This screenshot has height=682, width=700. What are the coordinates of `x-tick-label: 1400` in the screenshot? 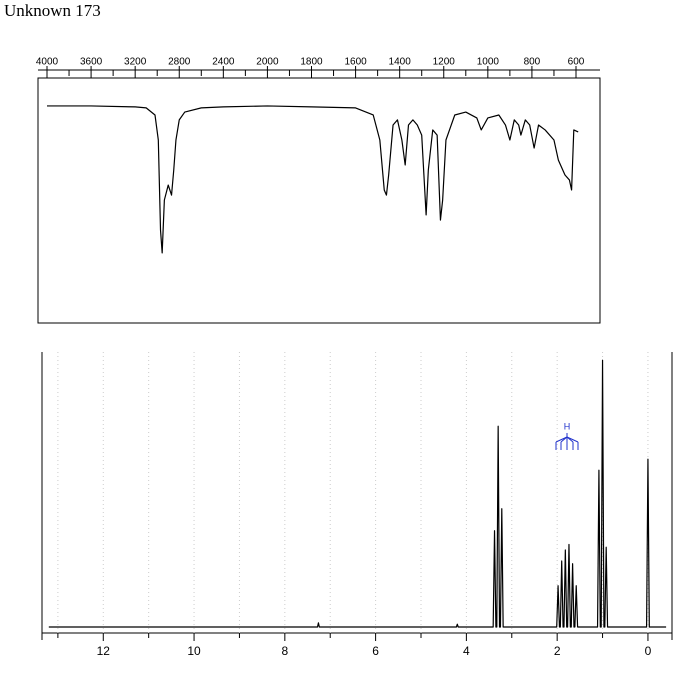 It's located at (400, 62).